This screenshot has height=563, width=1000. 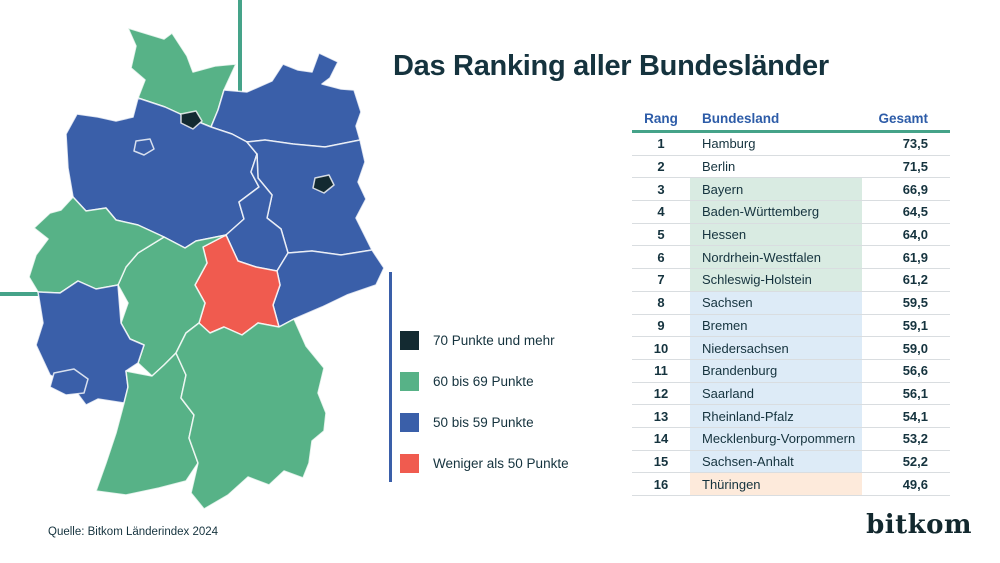 I want to click on score-cell: 73,5, so click(x=915, y=144).